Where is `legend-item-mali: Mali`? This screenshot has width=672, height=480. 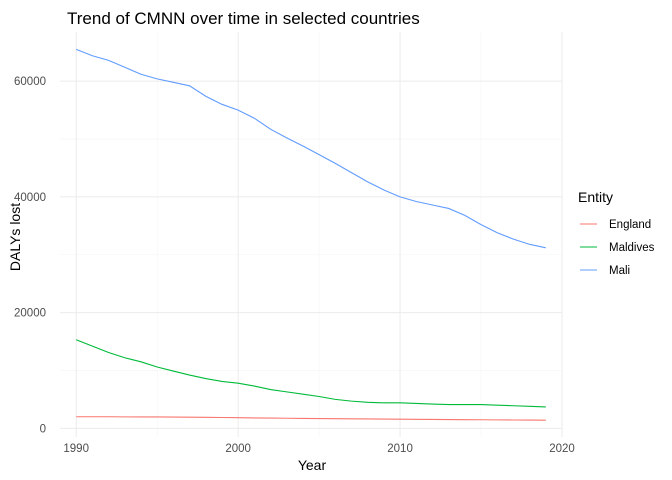 legend-item-mali: Mali is located at coordinates (605, 271).